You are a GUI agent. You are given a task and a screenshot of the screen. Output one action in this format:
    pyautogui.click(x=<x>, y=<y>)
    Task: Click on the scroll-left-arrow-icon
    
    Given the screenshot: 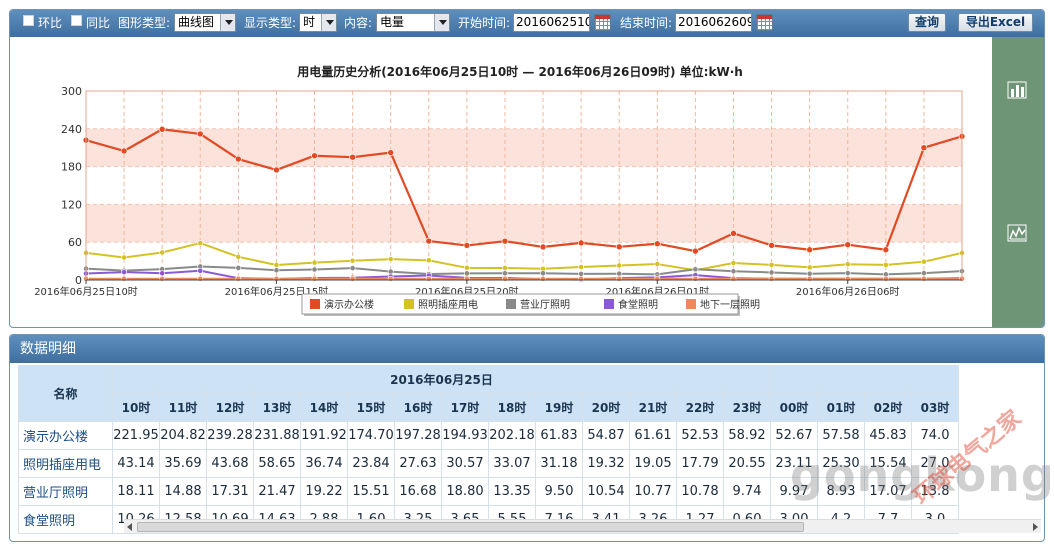 What is the action you would take?
    pyautogui.click(x=129, y=527)
    